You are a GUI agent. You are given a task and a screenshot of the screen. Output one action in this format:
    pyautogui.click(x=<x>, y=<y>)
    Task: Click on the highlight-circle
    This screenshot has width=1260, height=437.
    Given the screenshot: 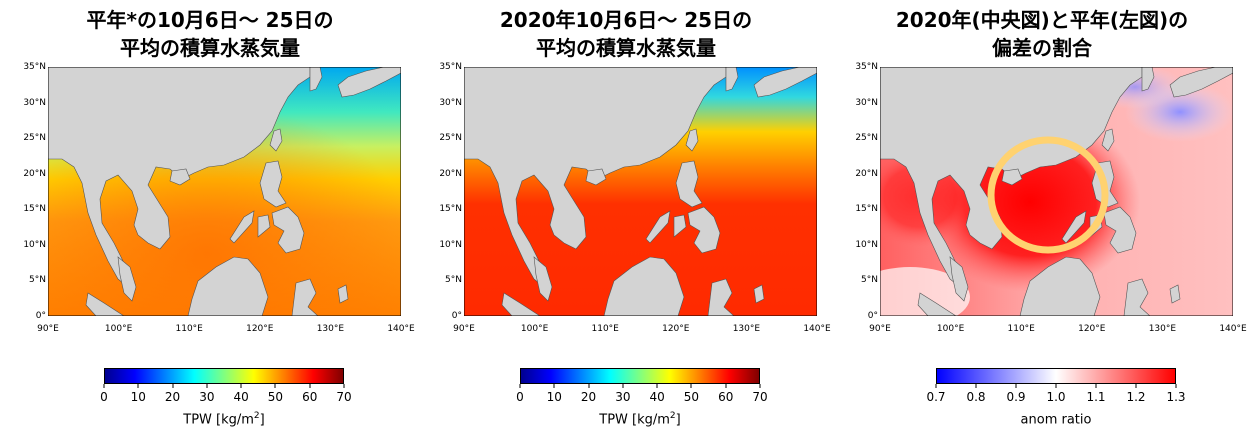 What is the action you would take?
    pyautogui.click(x=1048, y=195)
    